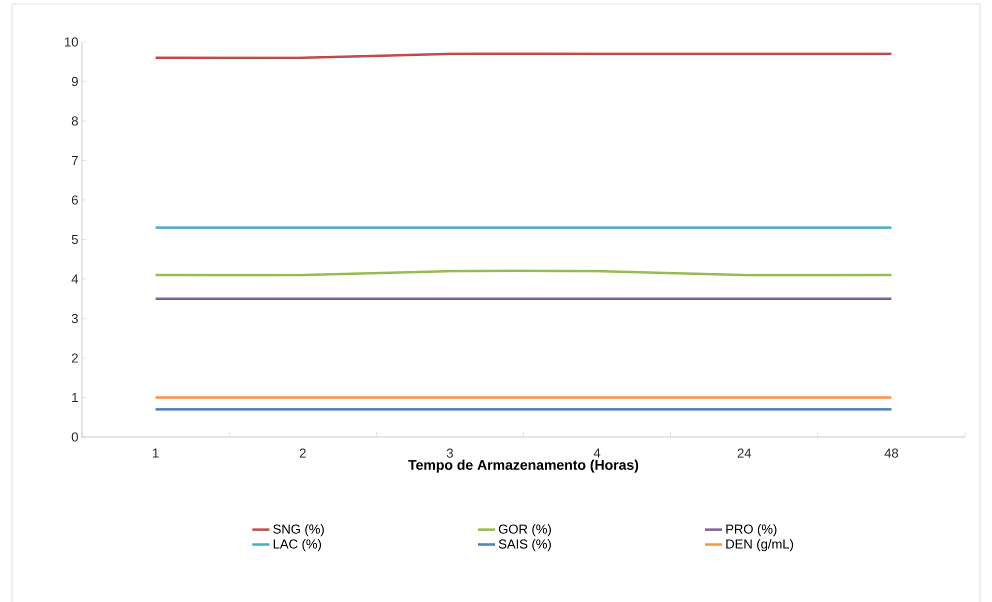  Describe the element at coordinates (75, 319) in the screenshot. I see `y-tick-label: 3` at that location.